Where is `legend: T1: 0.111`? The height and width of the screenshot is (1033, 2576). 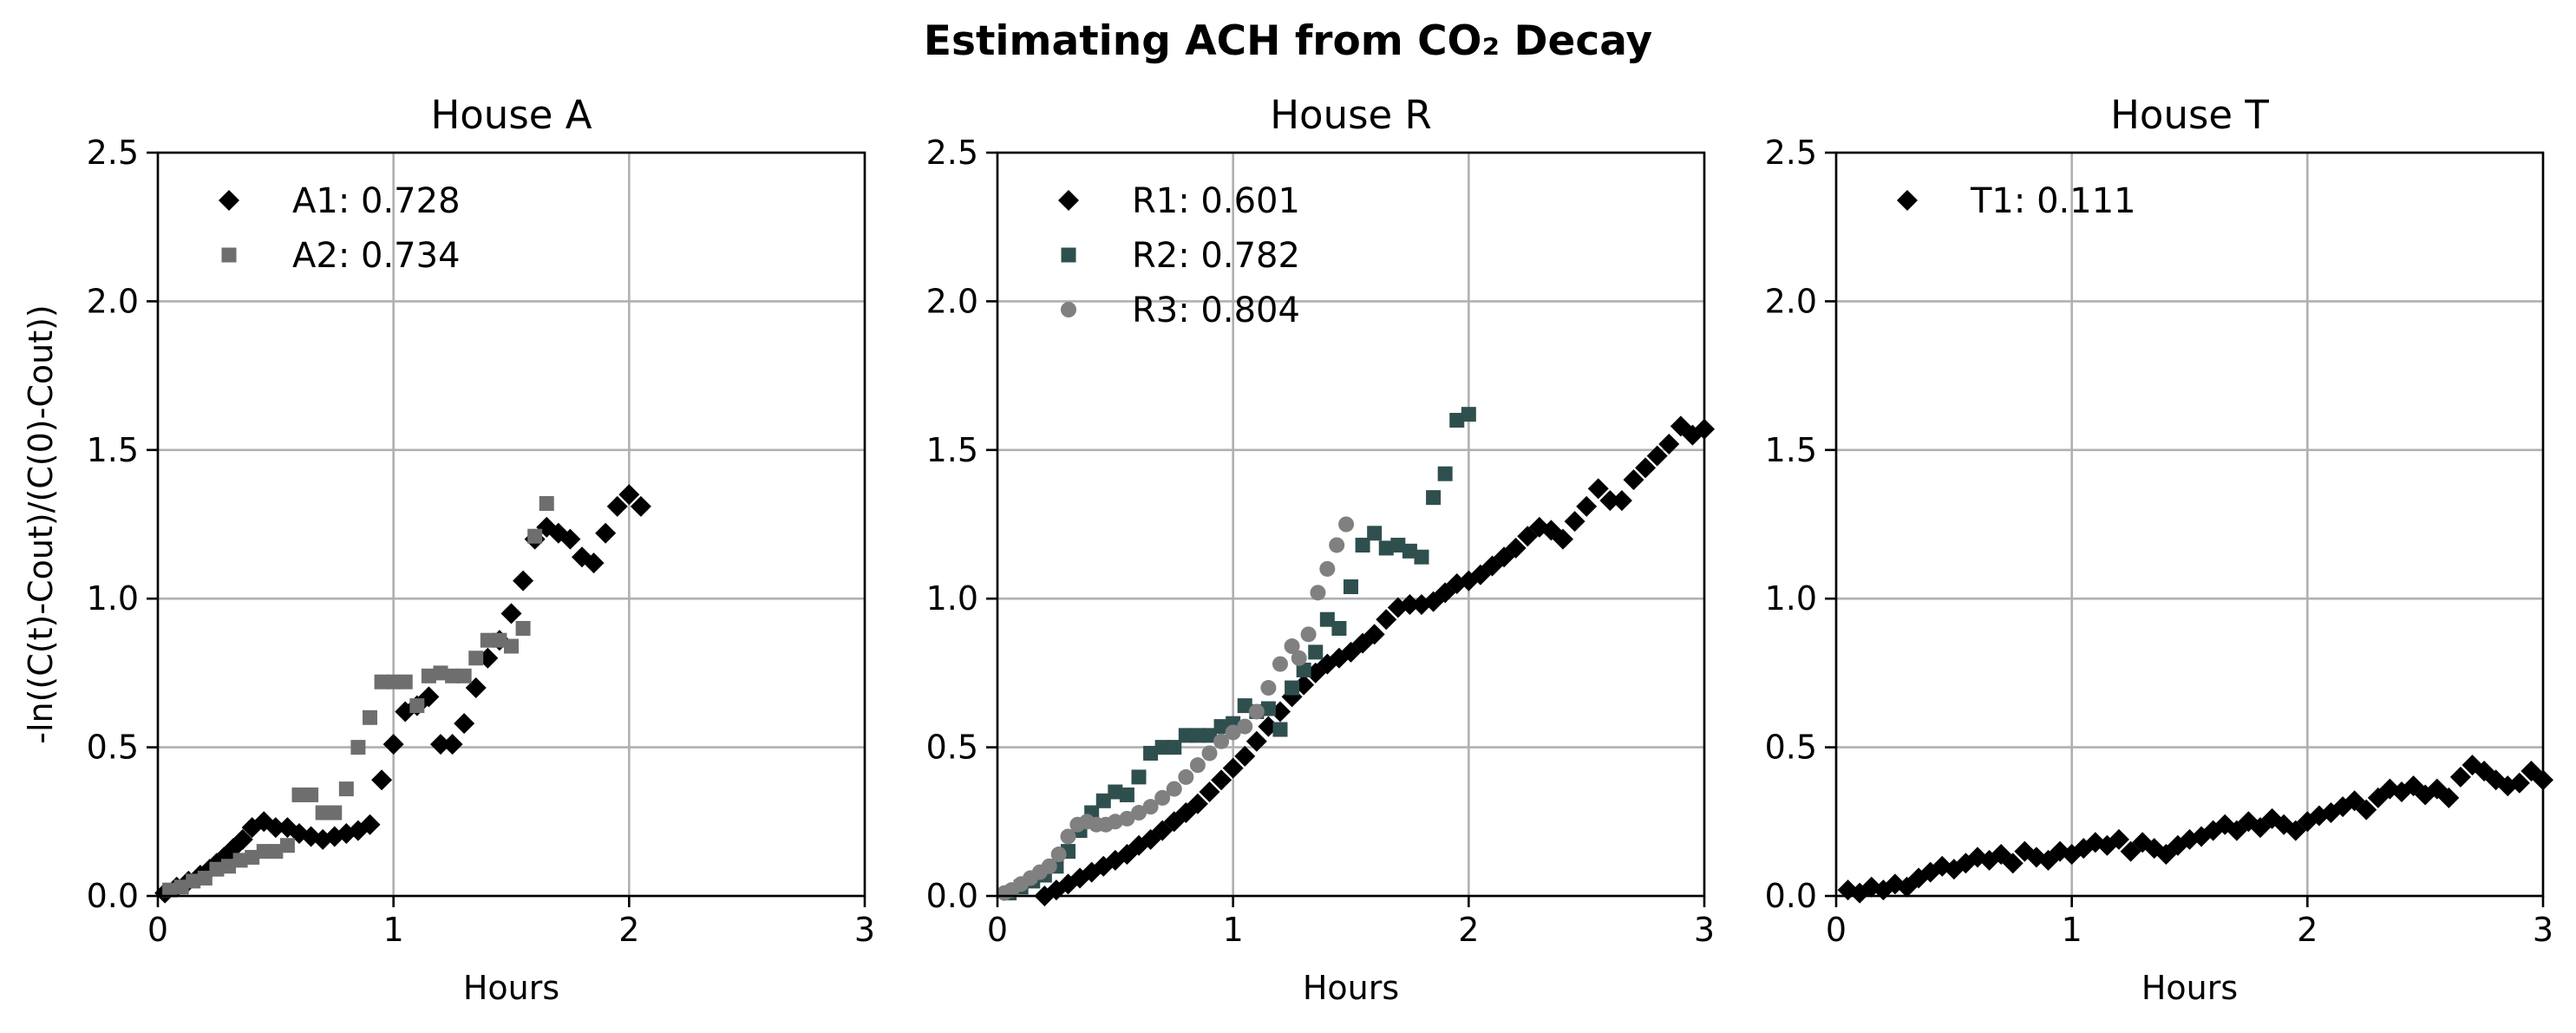 legend: T1: 0.111 is located at coordinates (2016, 201).